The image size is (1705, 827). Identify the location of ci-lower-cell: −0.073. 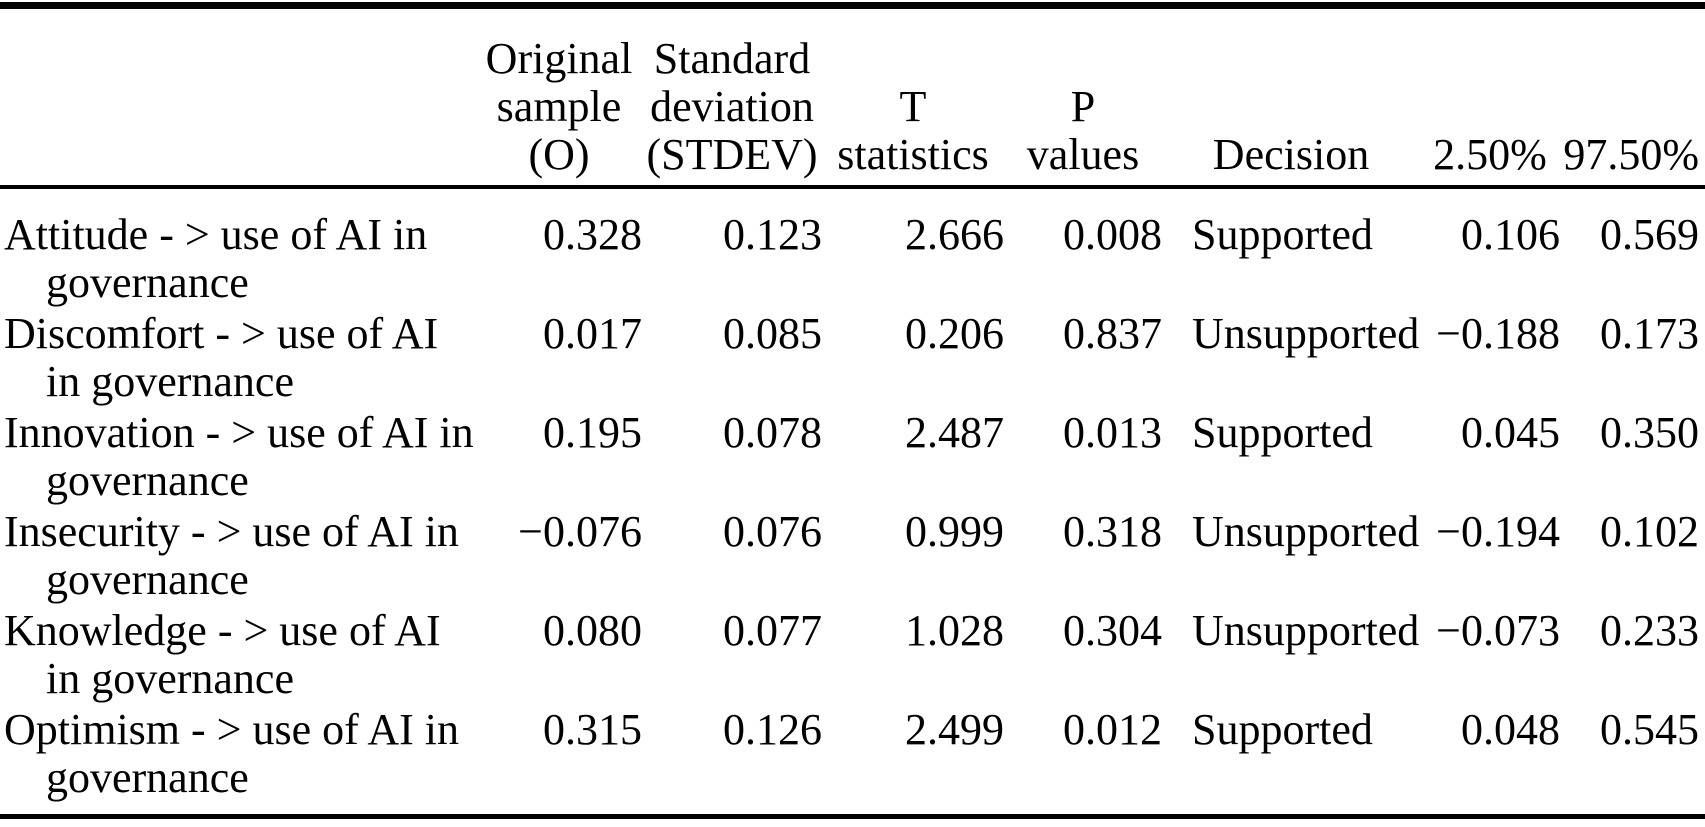
(1498, 630).